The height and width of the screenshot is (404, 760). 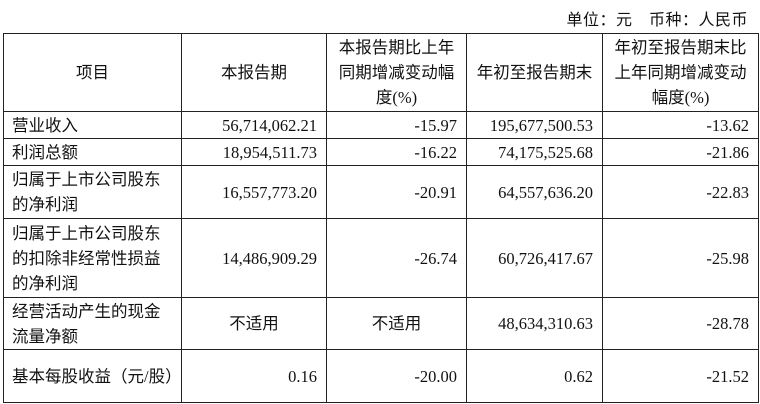 I want to click on row-ytd-change: -25.98, so click(x=680, y=258).